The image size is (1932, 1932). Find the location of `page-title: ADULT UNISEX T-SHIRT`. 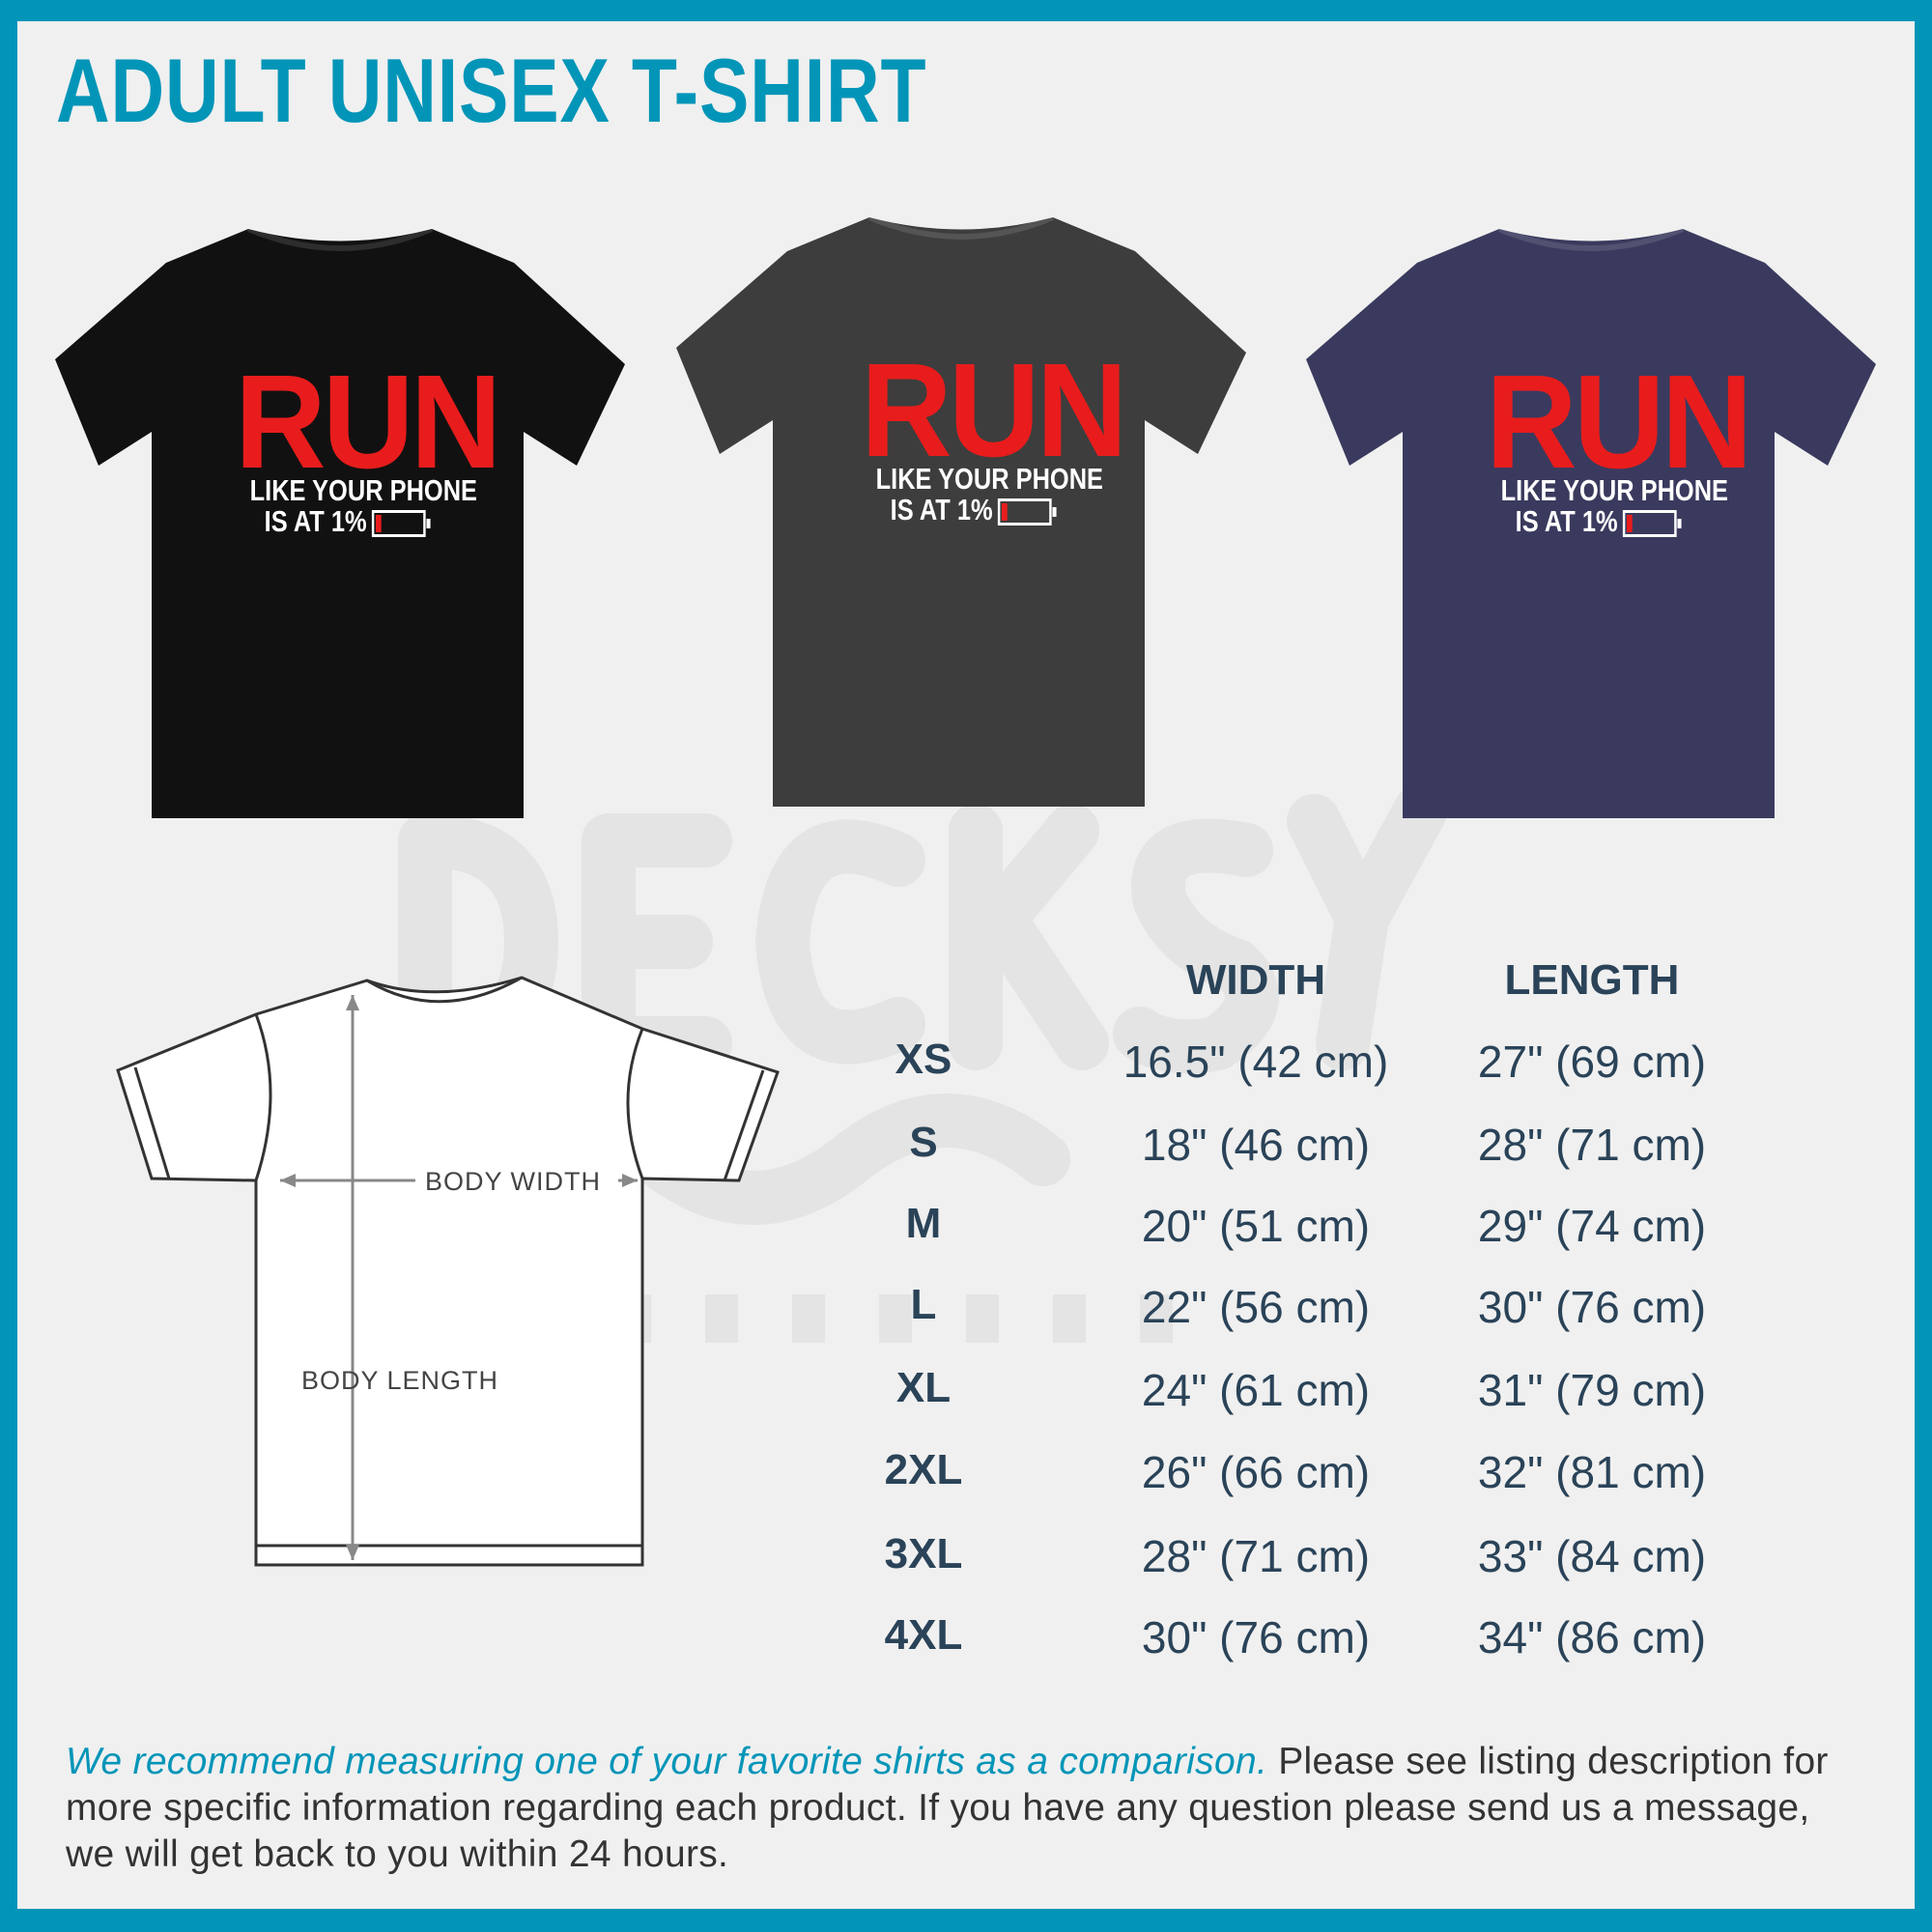

page-title: ADULT UNISEX T-SHIRT is located at coordinates (491, 90).